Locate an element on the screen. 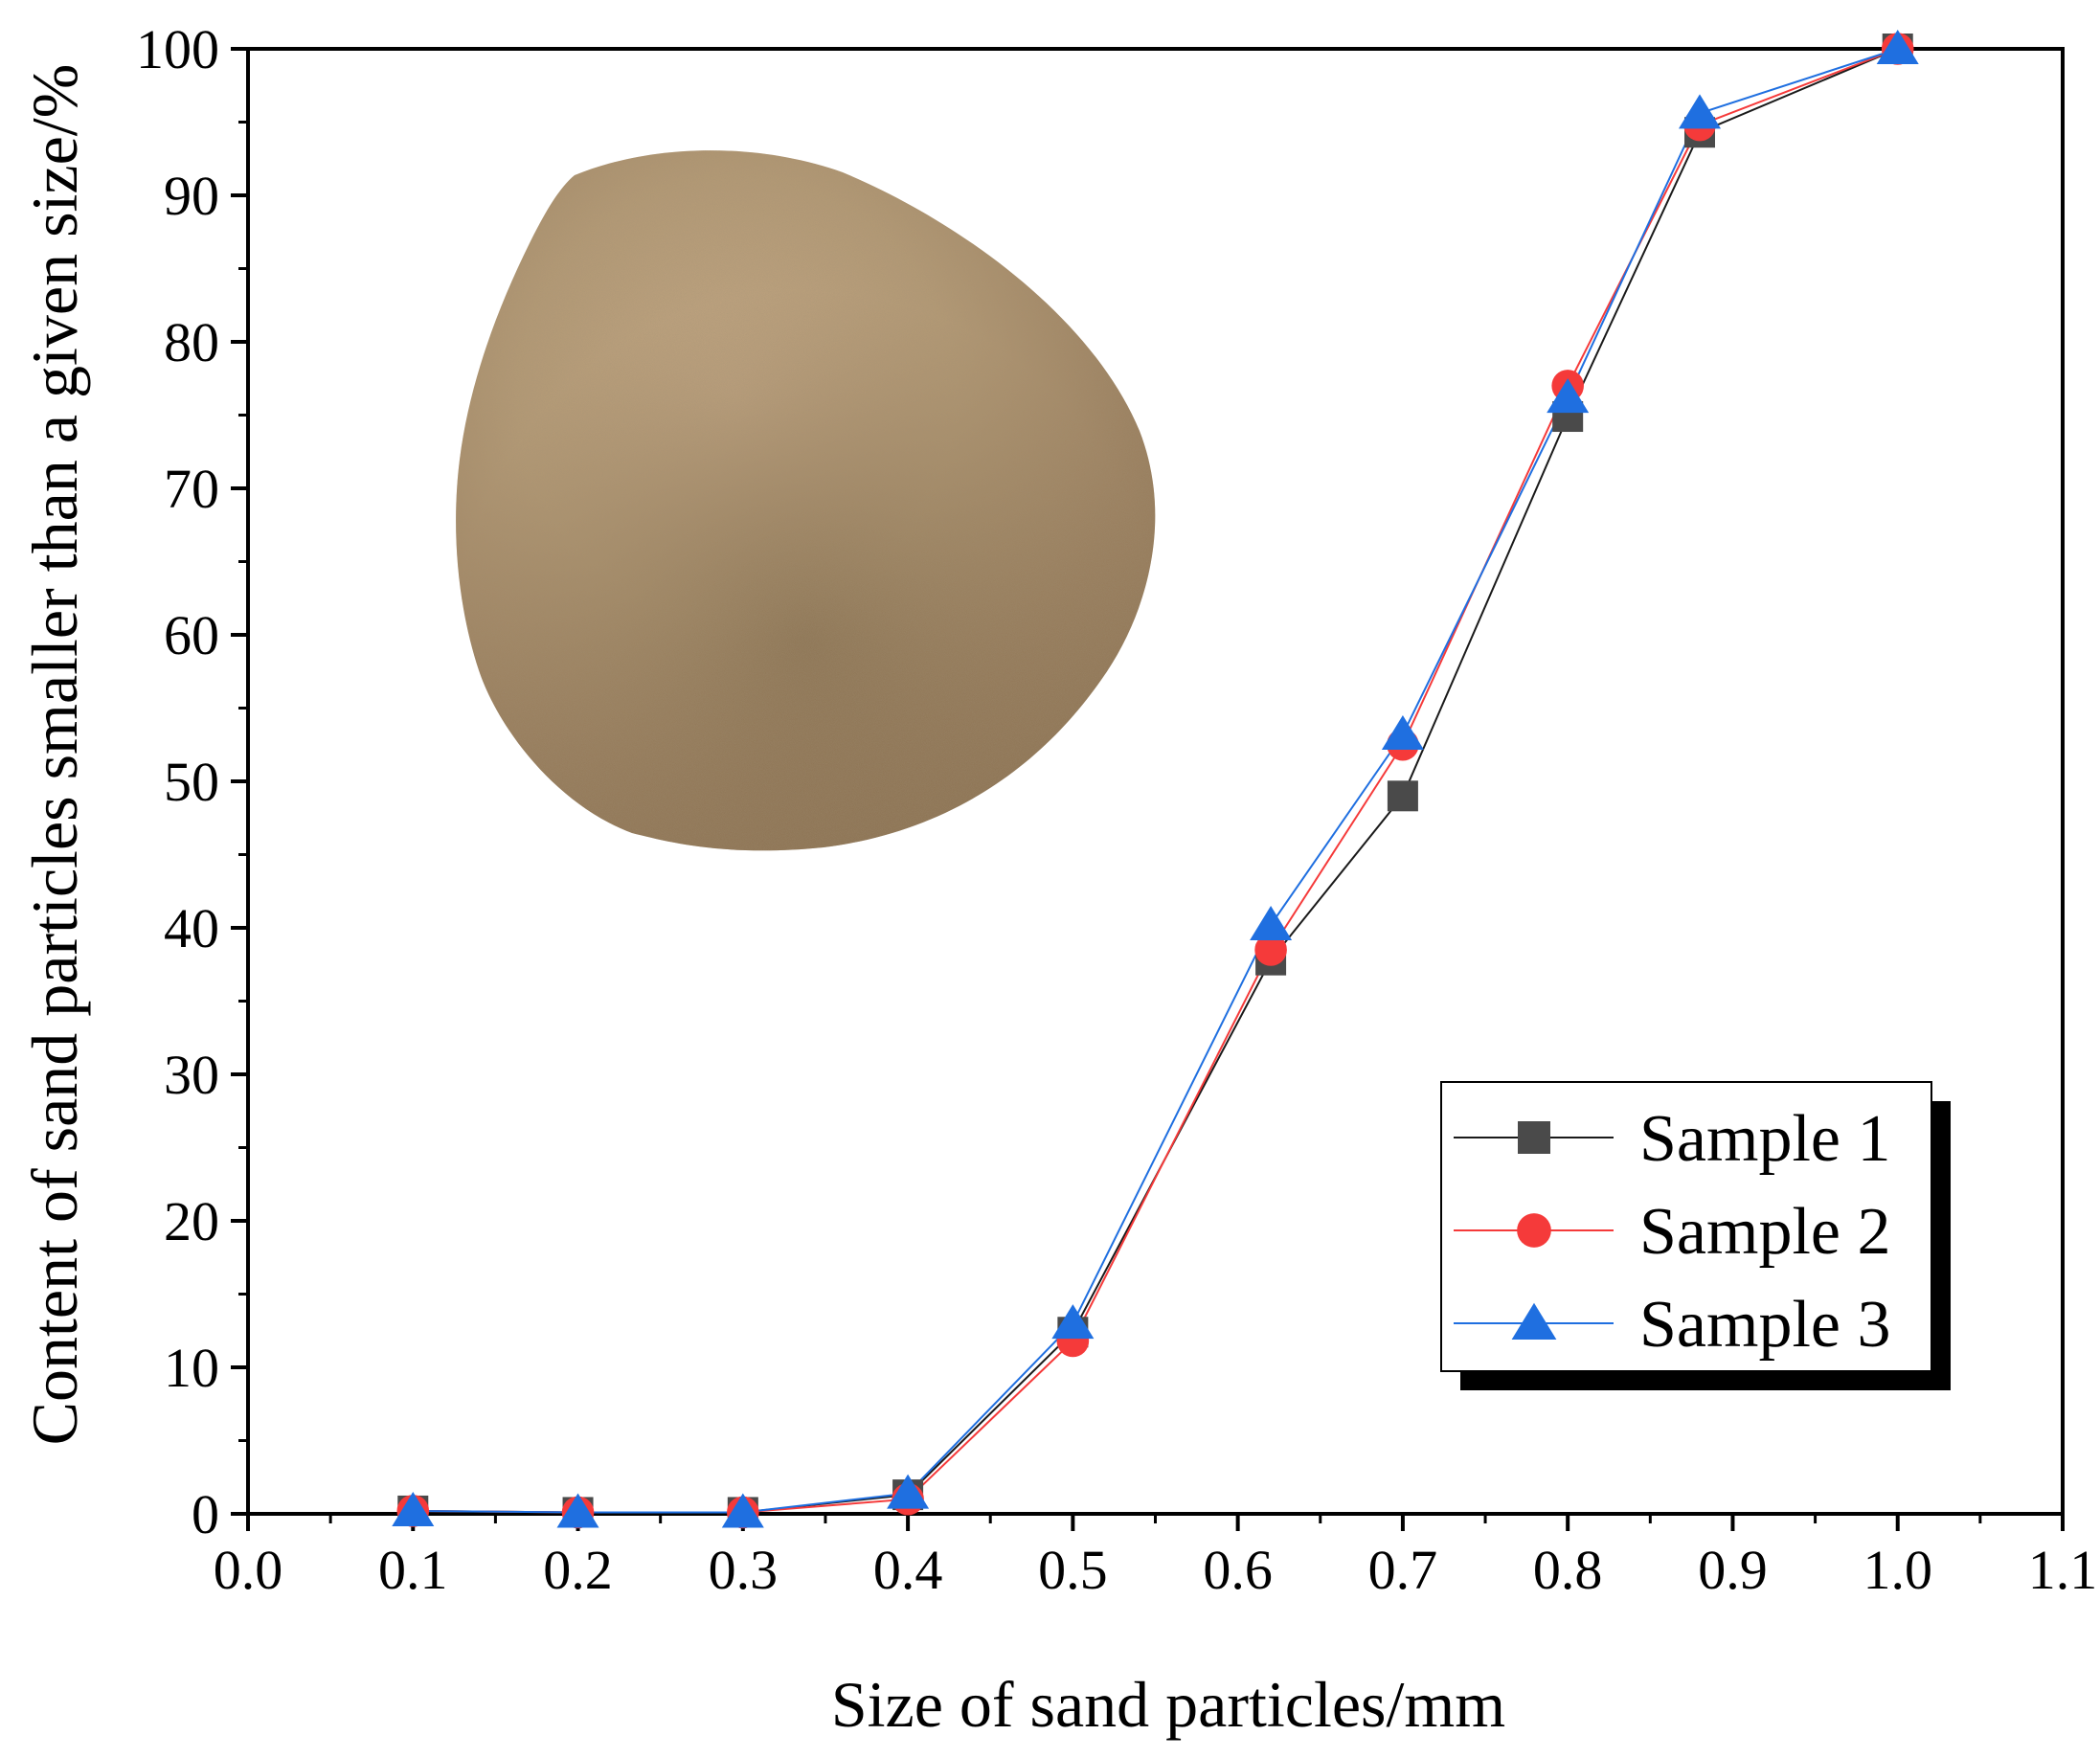  x-tick-label: 0.3 is located at coordinates (744, 1570).